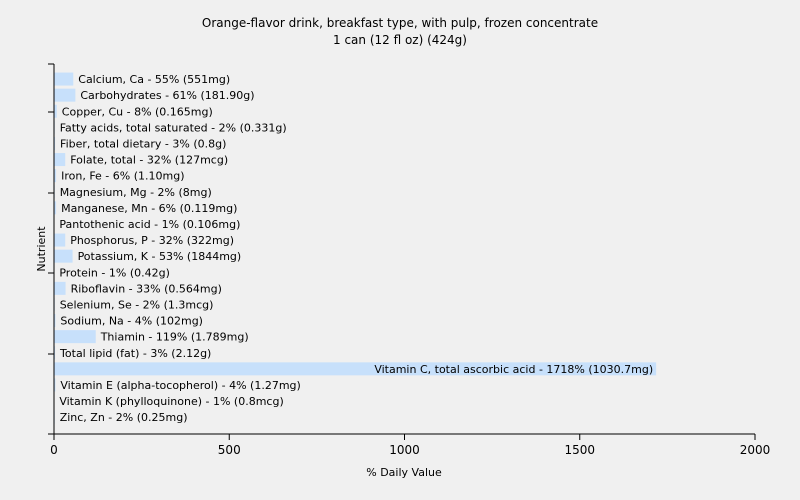 This screenshot has width=800, height=500. What do you see at coordinates (174, 337) in the screenshot?
I see `bar-label: Thiamin - 119% (1.789mg)` at bounding box center [174, 337].